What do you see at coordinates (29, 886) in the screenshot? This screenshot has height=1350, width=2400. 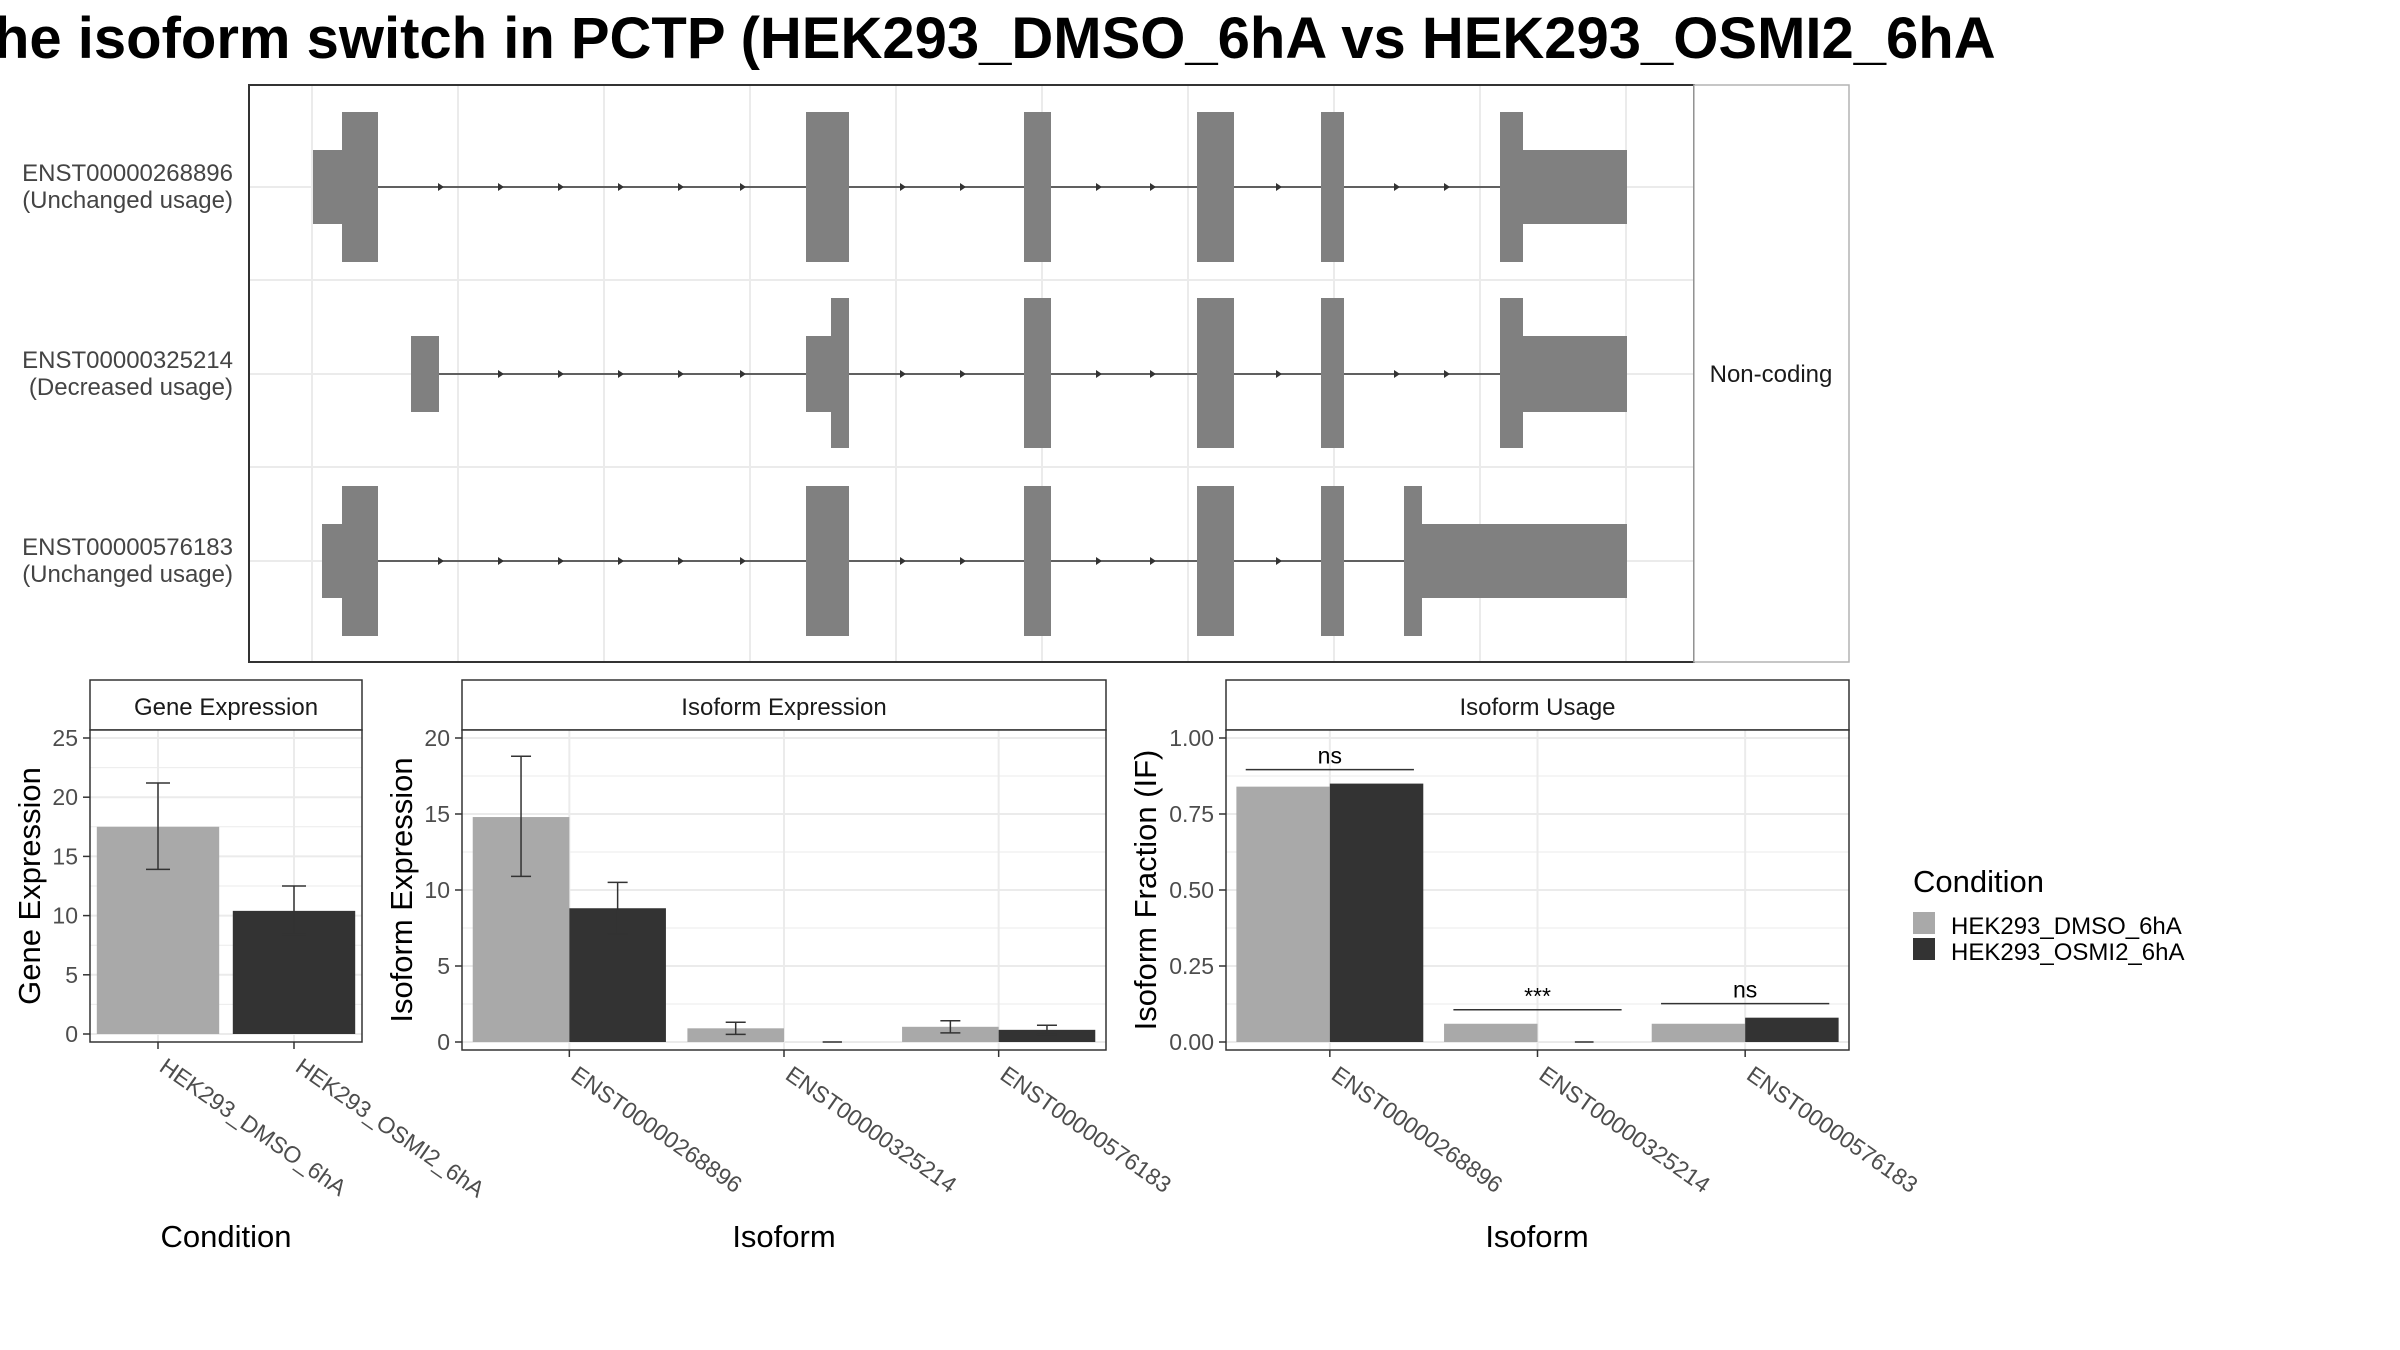 I see `y-axis-title: Gene Expression` at bounding box center [29, 886].